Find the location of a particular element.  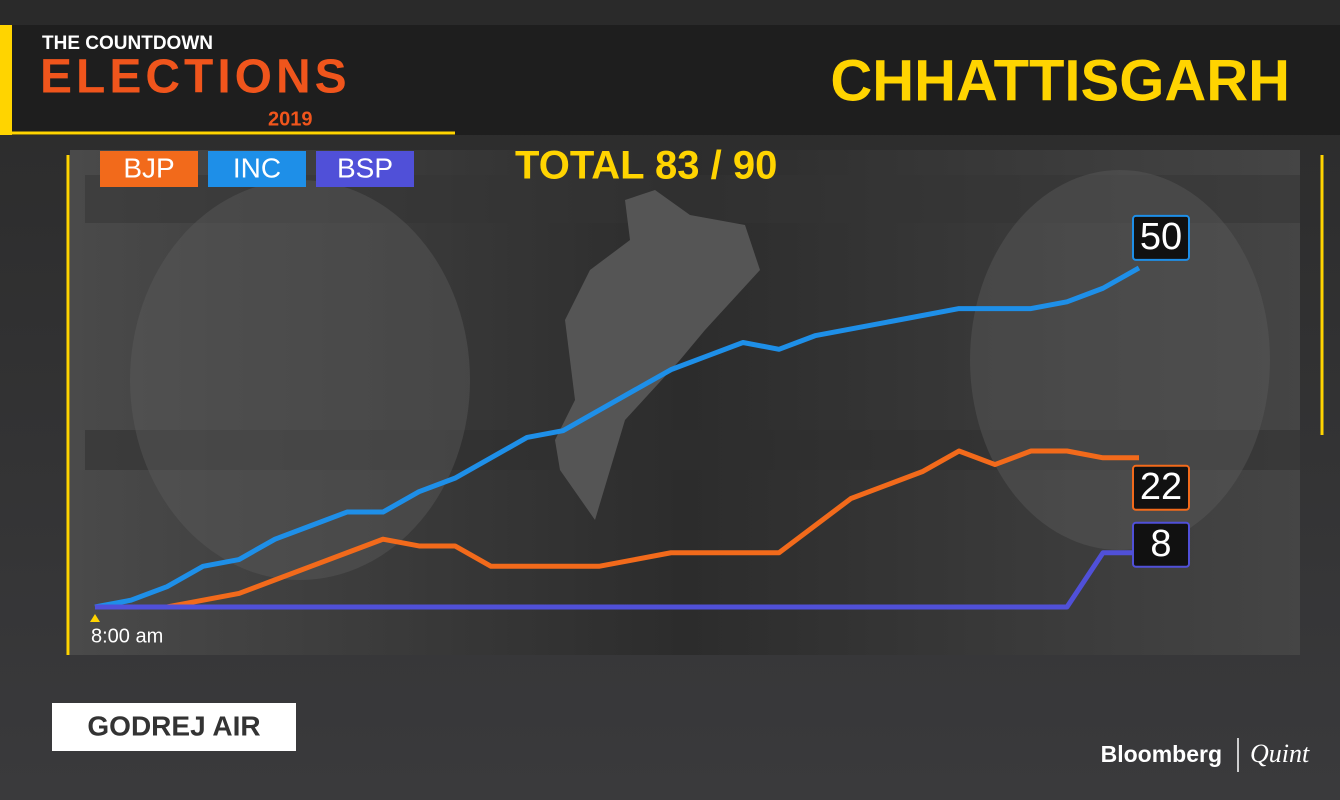

end-label: 8 is located at coordinates (1161, 544).